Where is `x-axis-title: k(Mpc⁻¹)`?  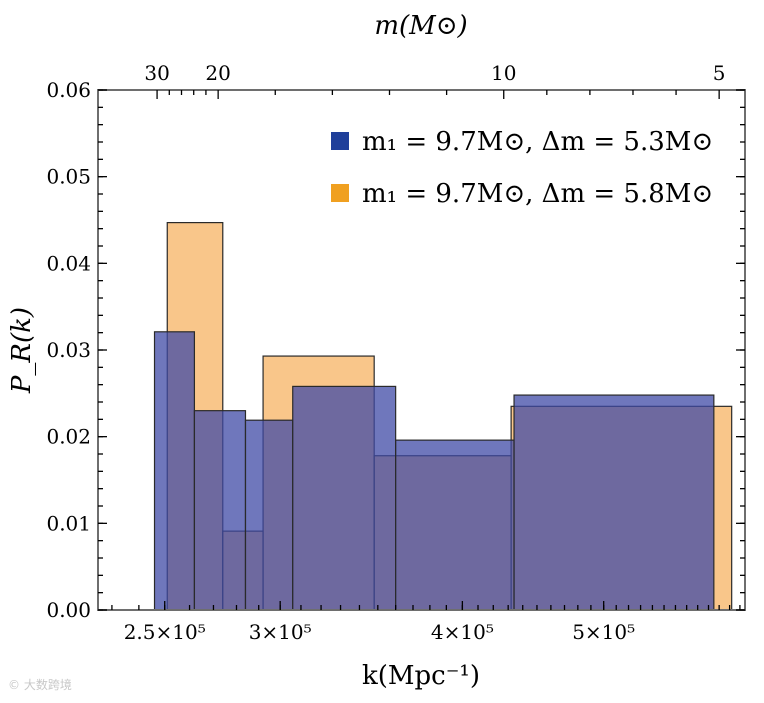 x-axis-title: k(Mpc⁻¹) is located at coordinates (421, 676).